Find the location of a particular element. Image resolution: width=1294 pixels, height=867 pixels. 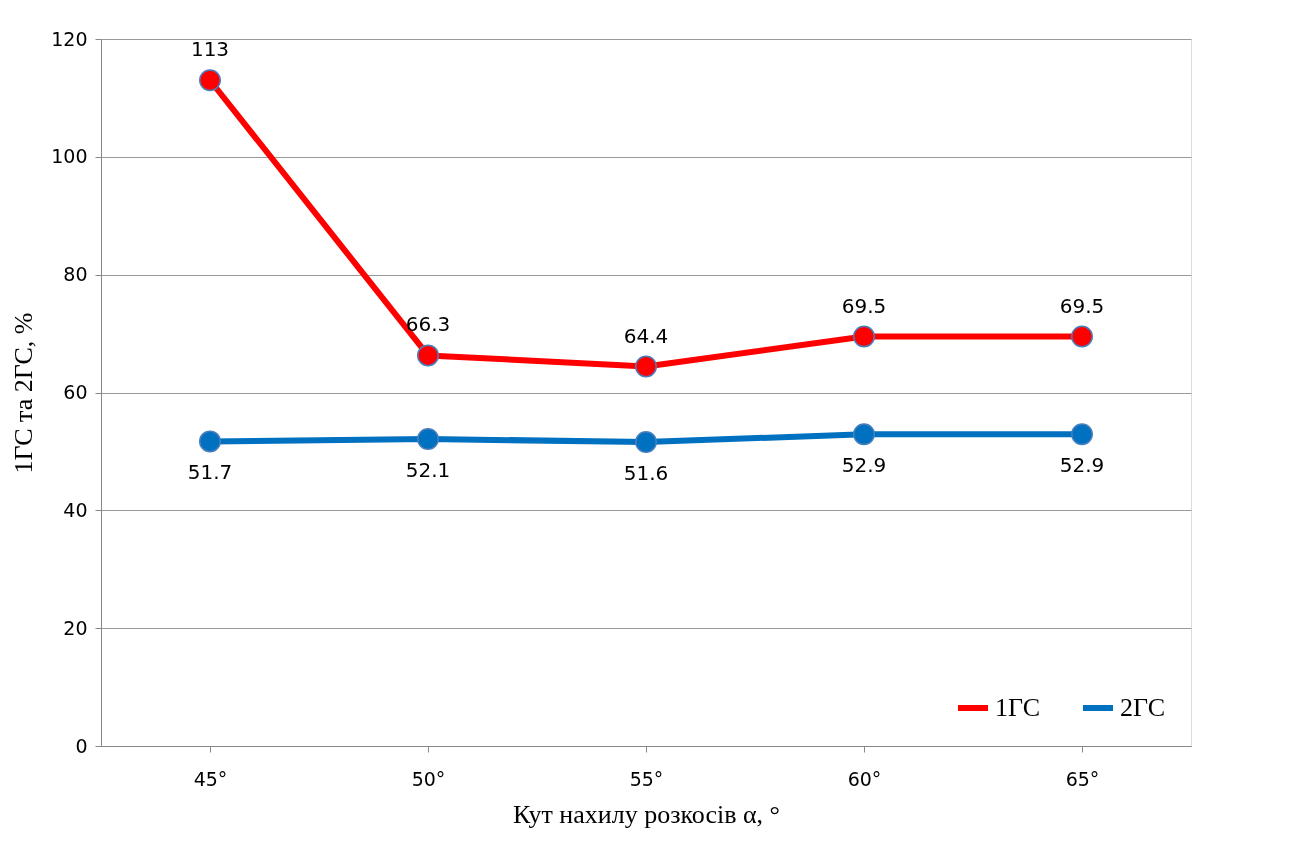

y-tick-label: 20 is located at coordinates (75, 627).